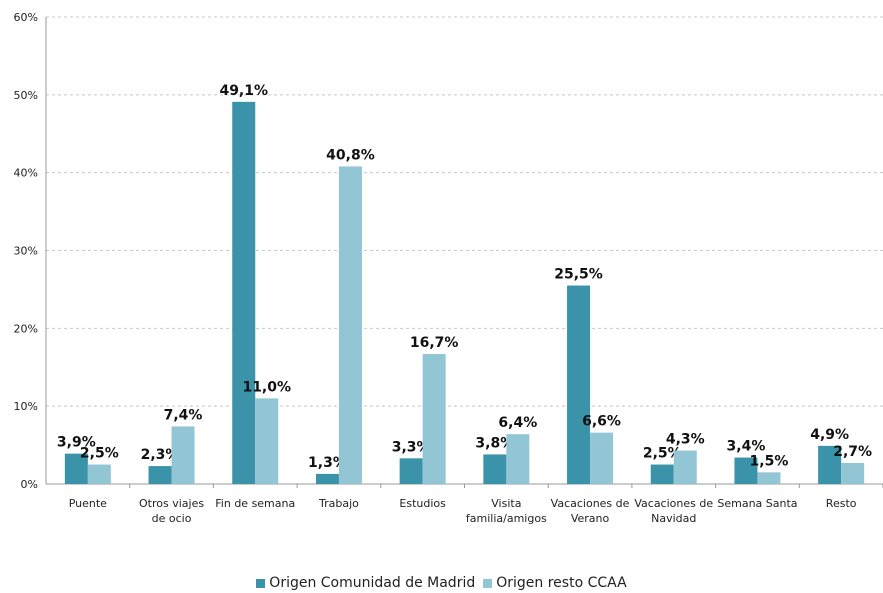 This screenshot has height=593, width=883. What do you see at coordinates (841, 503) in the screenshot?
I see `x-tick-label: Resto` at bounding box center [841, 503].